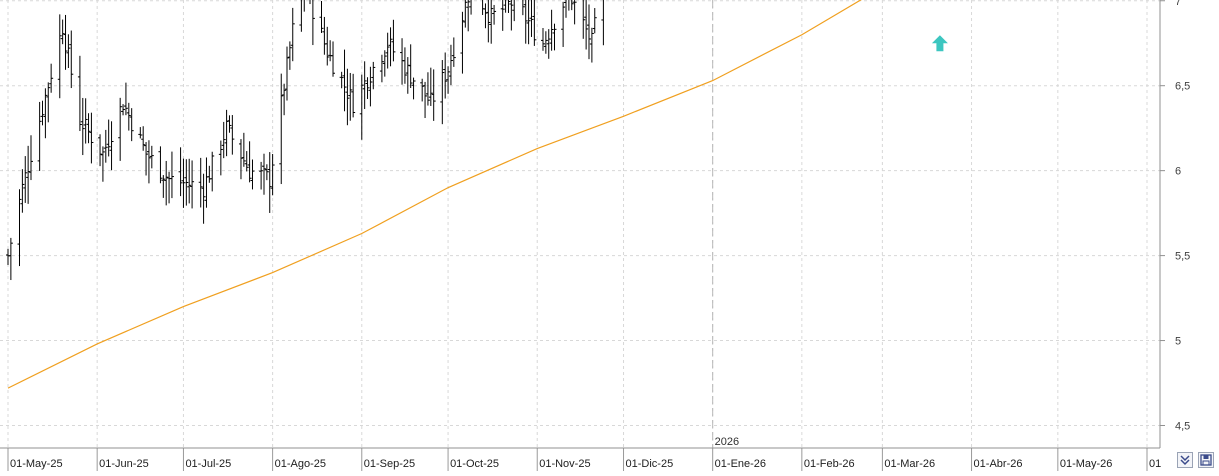 Image resolution: width=1219 pixels, height=476 pixels. I want to click on y-tick-label: 6,5, so click(1182, 87).